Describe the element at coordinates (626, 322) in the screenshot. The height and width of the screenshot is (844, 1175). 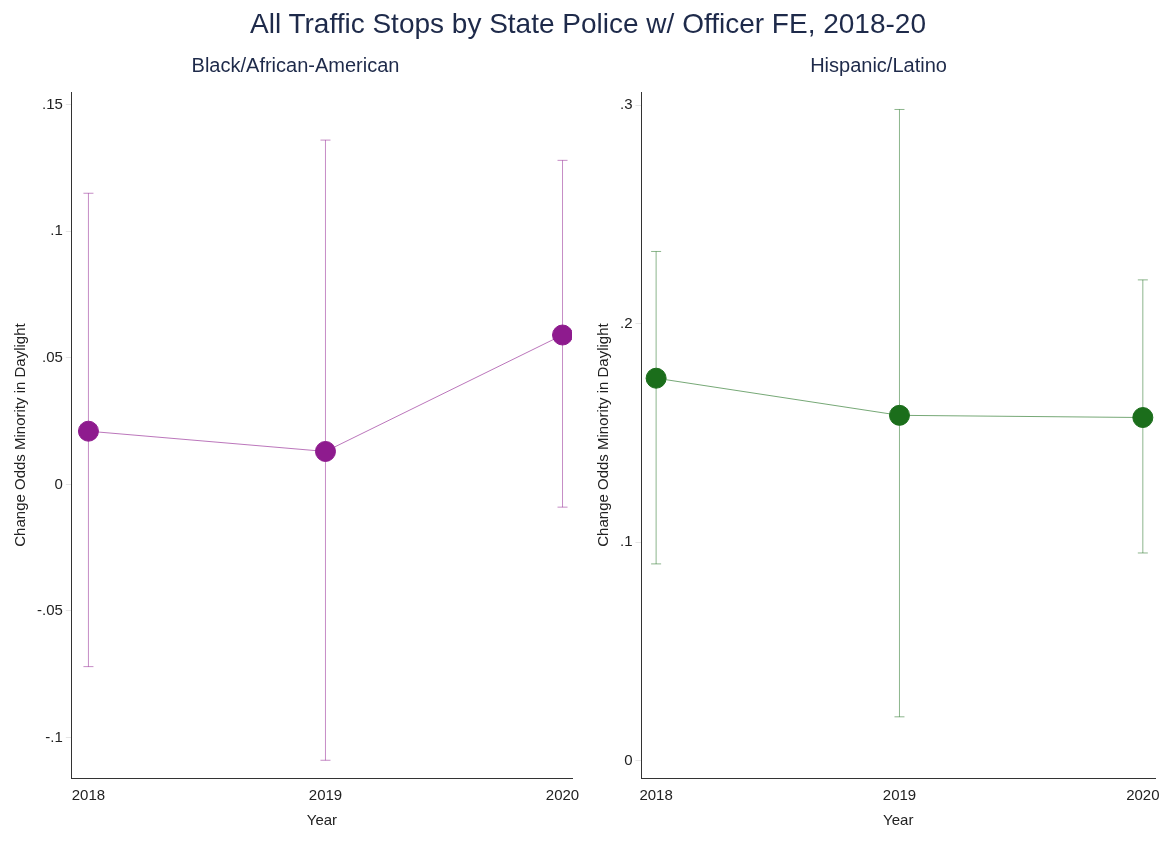
I see `y-tick-label: .2` at that location.